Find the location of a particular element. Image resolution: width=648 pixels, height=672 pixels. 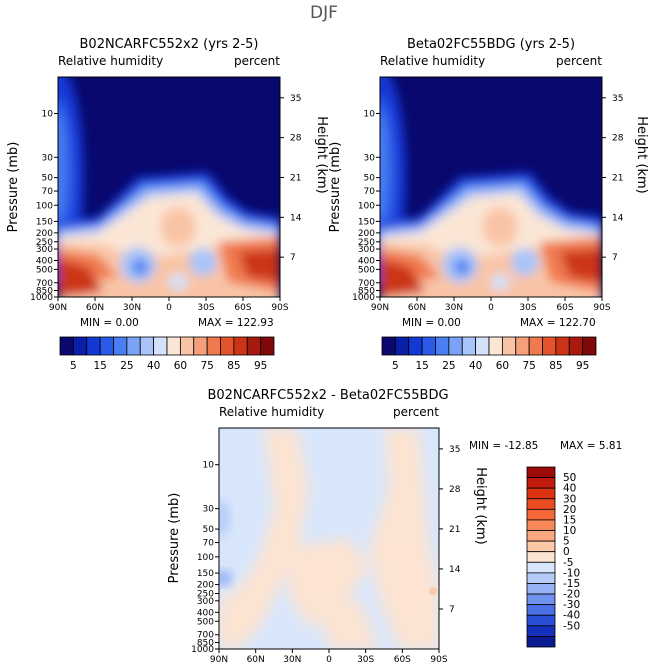

panel-c-subtitle-right: percent is located at coordinates (416, 412).